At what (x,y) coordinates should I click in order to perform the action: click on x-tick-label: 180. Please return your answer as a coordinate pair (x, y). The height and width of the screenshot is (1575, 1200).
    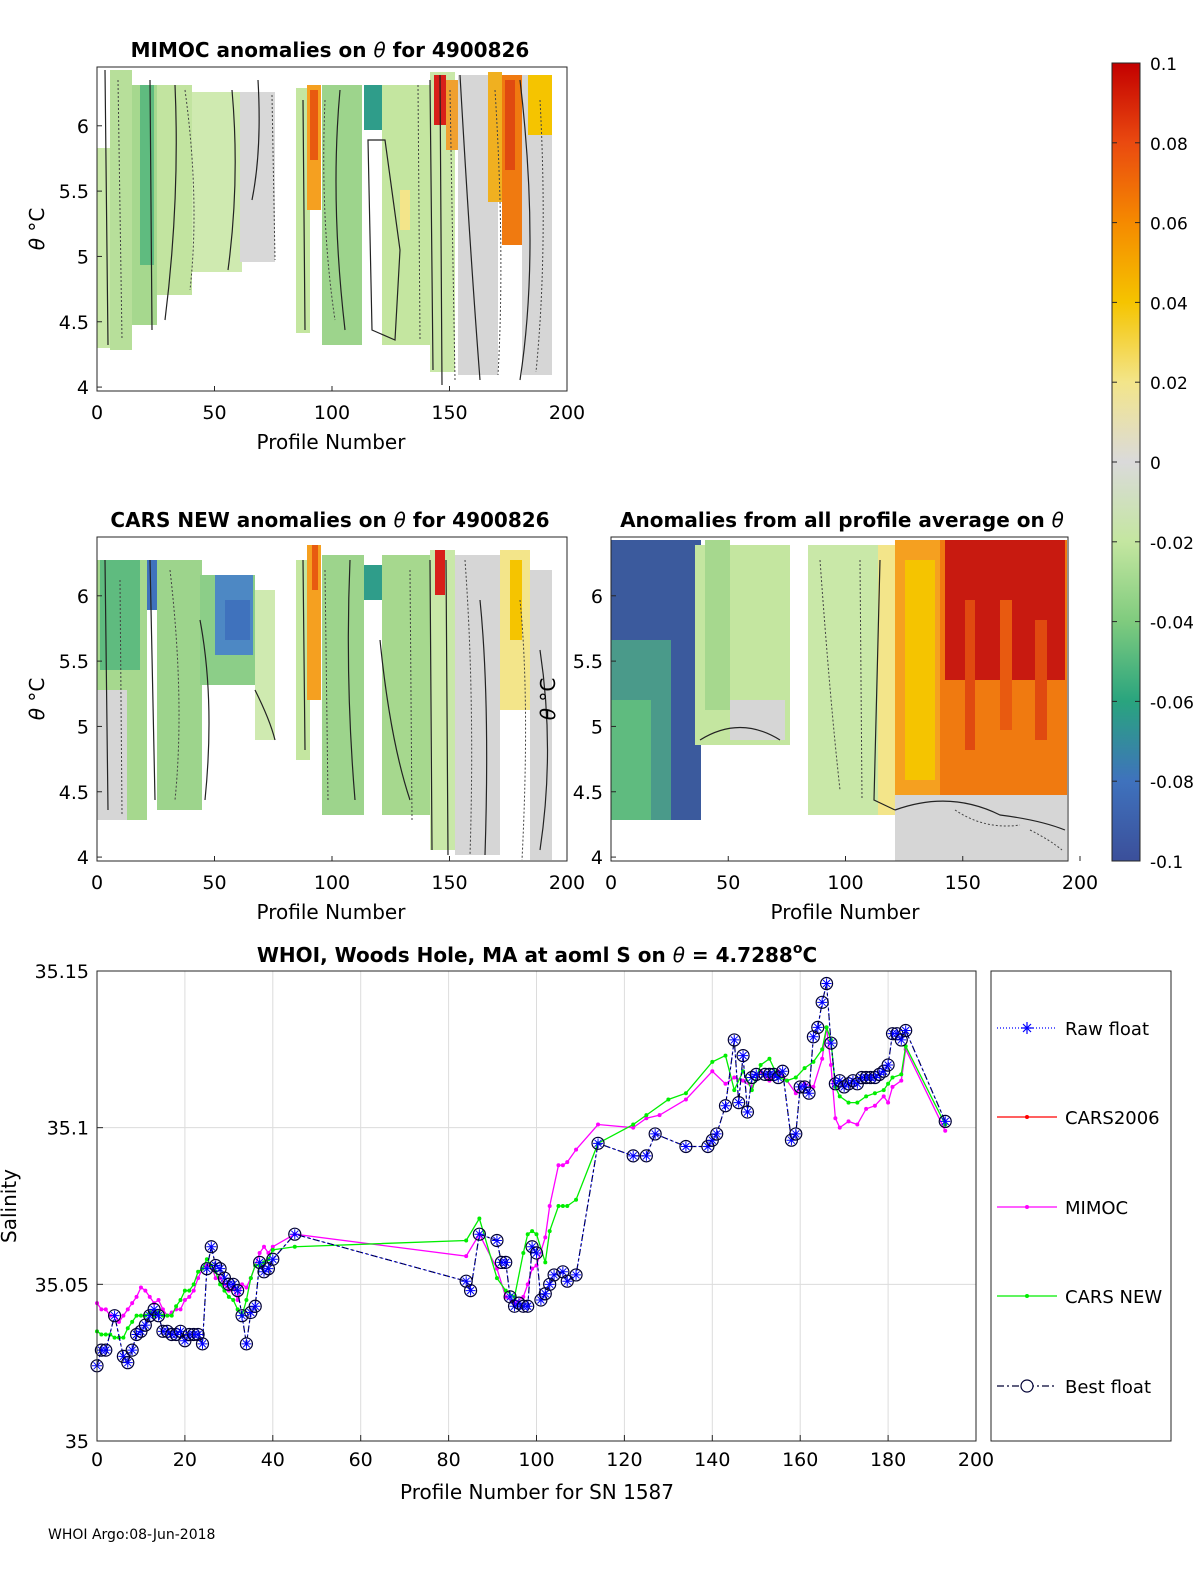
    Looking at the image, I should click on (888, 1460).